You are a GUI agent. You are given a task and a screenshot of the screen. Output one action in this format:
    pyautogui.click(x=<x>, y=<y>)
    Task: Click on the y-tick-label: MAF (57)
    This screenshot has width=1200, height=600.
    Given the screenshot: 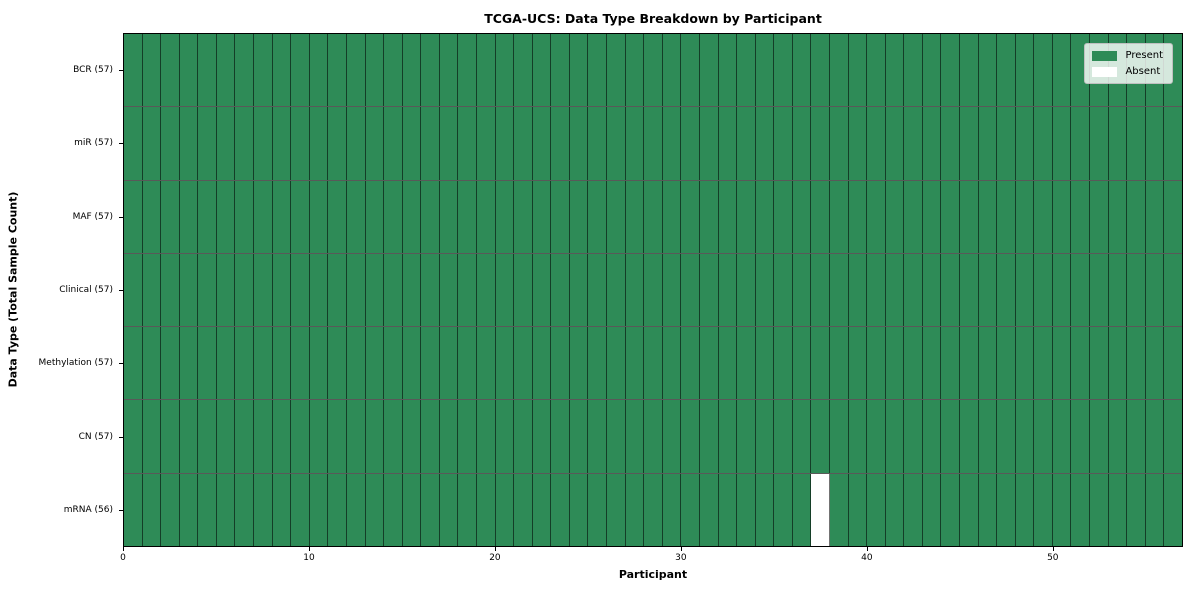 What is the action you would take?
    pyautogui.click(x=92, y=216)
    